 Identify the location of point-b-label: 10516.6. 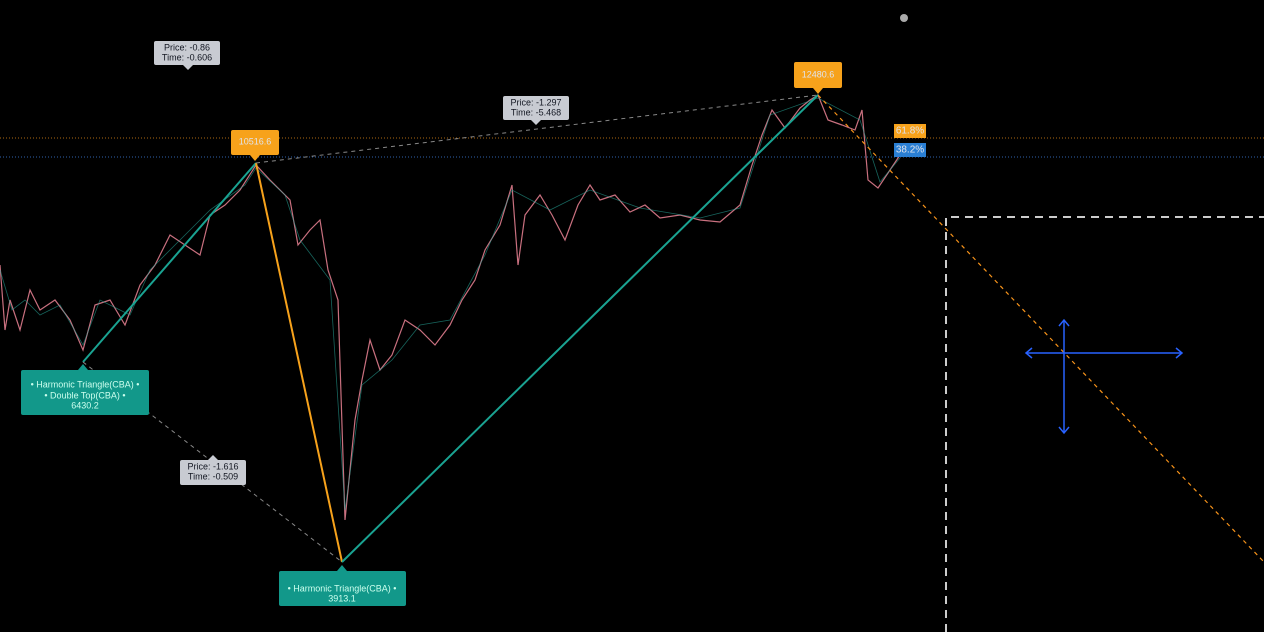
(255, 141).